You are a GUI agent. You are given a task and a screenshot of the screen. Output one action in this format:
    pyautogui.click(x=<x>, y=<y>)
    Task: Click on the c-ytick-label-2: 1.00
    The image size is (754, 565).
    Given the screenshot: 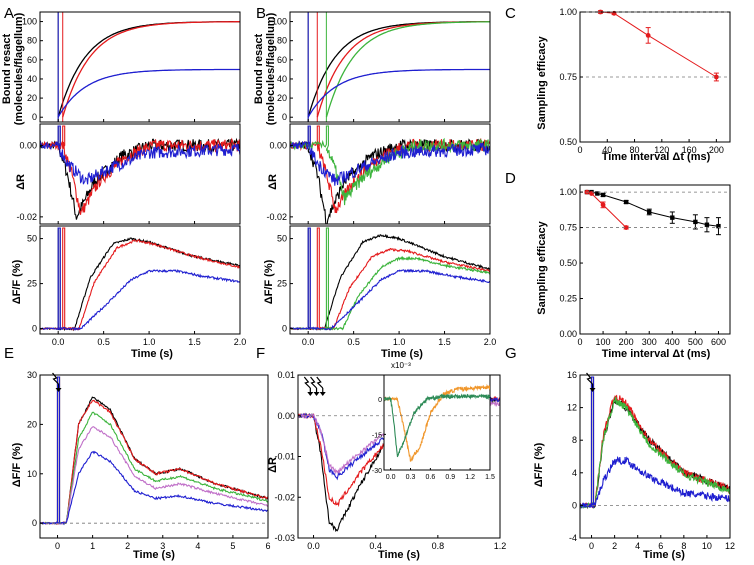 What is the action you would take?
    pyautogui.click(x=568, y=12)
    